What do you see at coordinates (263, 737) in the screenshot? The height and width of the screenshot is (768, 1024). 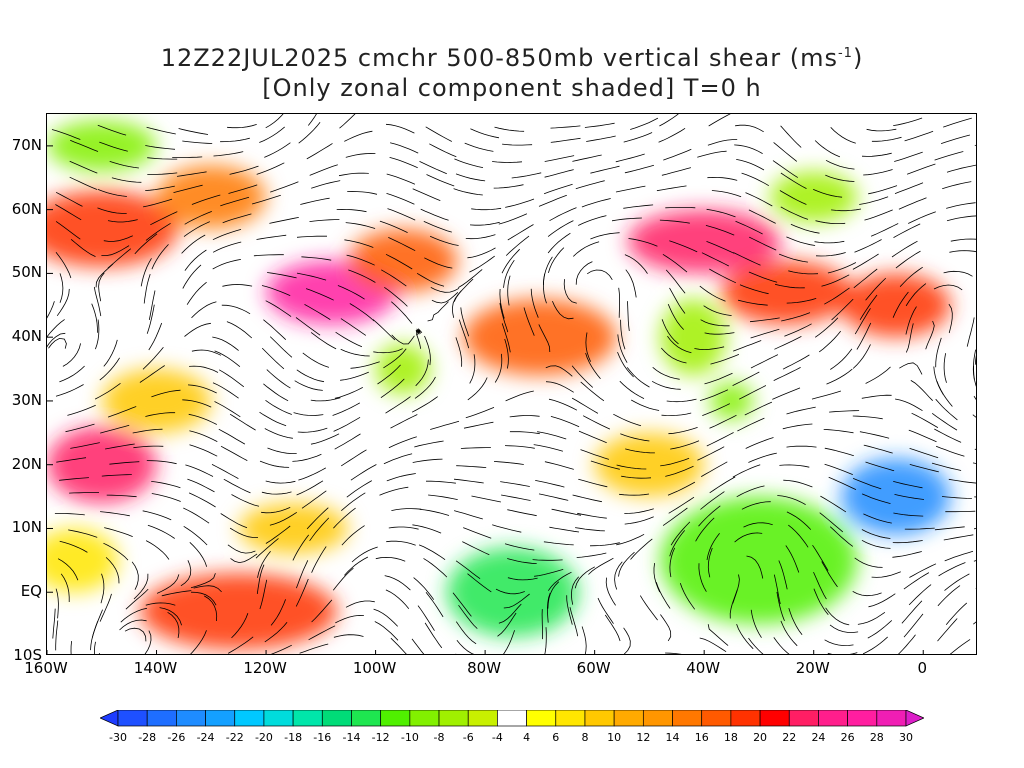 I see `colorbar-label: -20` at bounding box center [263, 737].